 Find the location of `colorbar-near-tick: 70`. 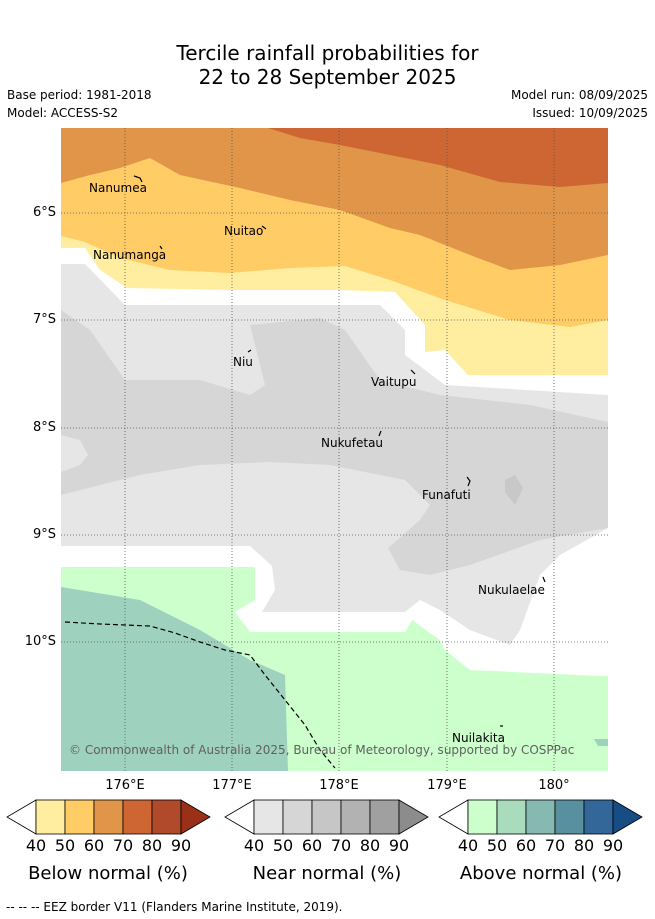

colorbar-near-tick: 70 is located at coordinates (341, 845).